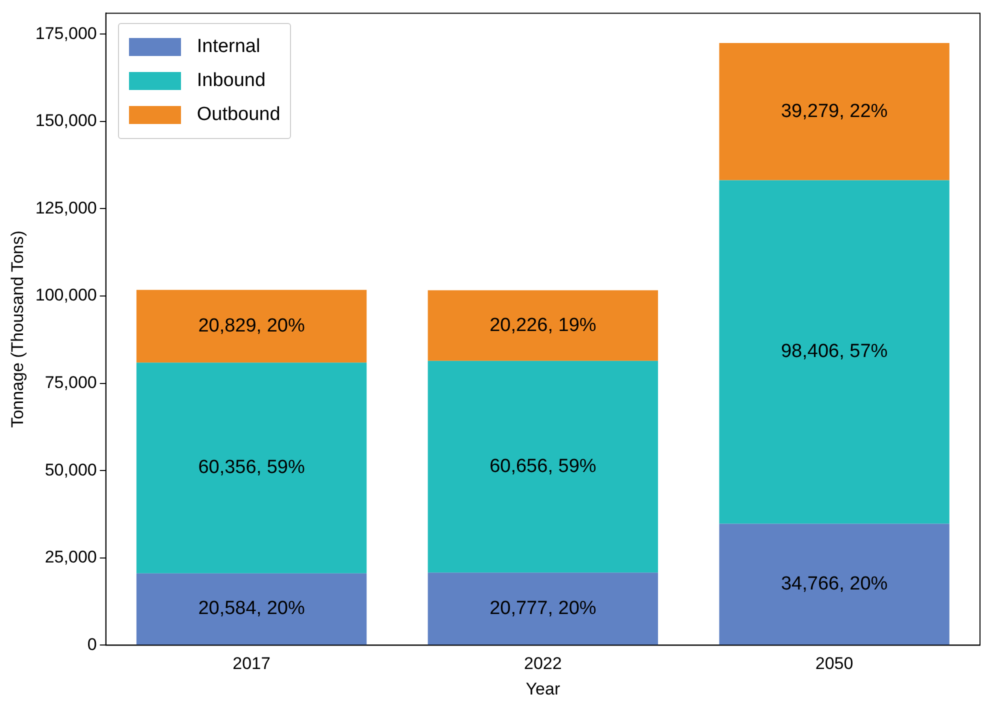 The image size is (982, 706). Describe the element at coordinates (238, 115) in the screenshot. I see `legend-label: Outbound` at that location.